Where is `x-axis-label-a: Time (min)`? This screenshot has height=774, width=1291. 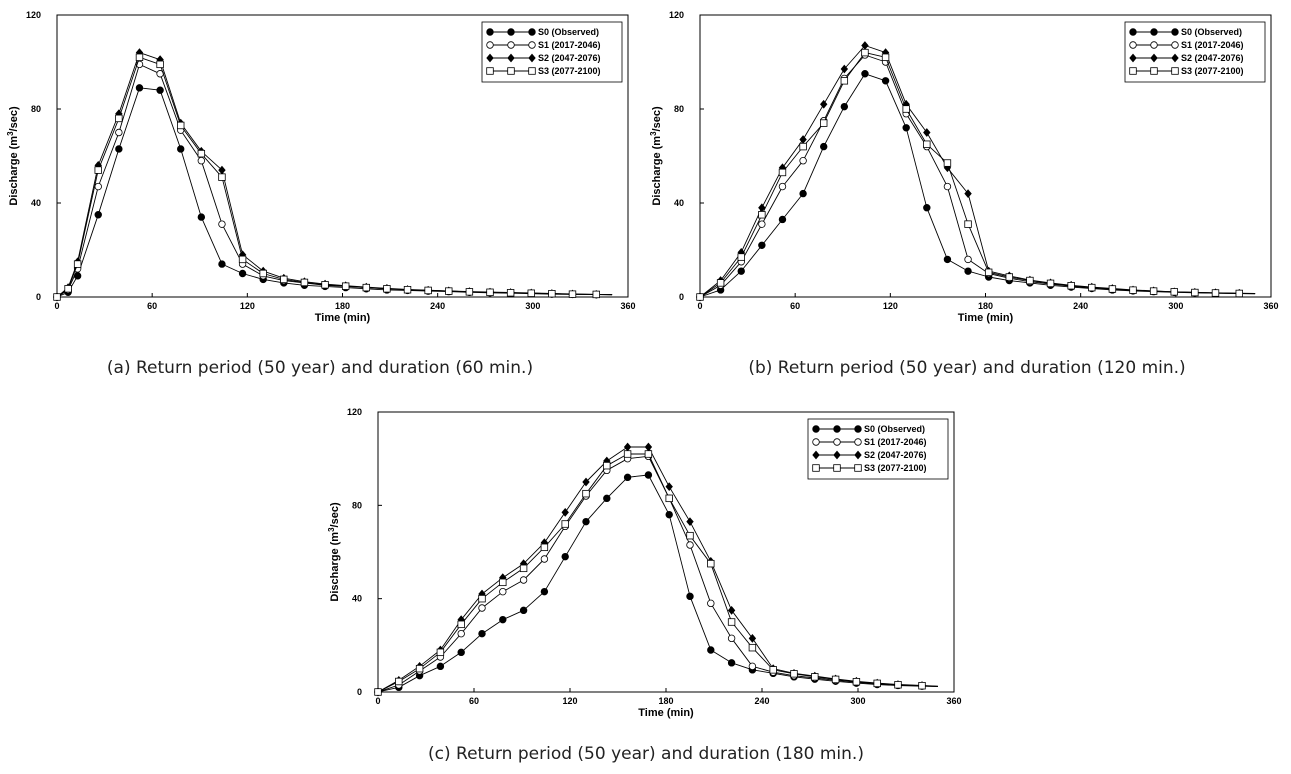 x-axis-label-a: Time (min) is located at coordinates (343, 318).